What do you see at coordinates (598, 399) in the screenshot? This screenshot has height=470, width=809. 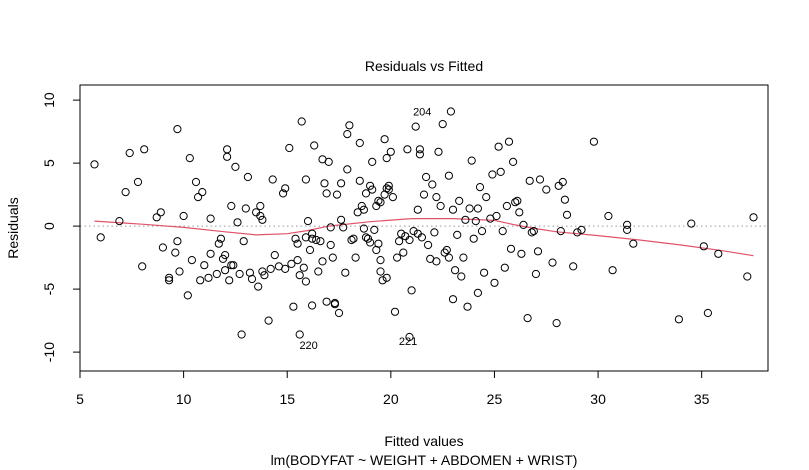 I see `x-tick-label: 30` at bounding box center [598, 399].